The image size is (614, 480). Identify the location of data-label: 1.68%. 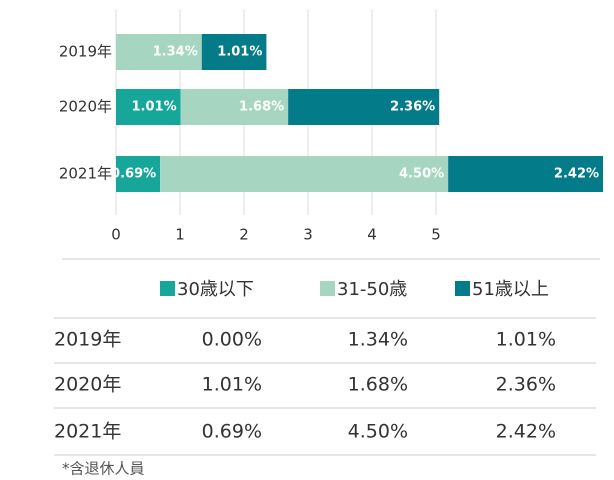
(261, 107).